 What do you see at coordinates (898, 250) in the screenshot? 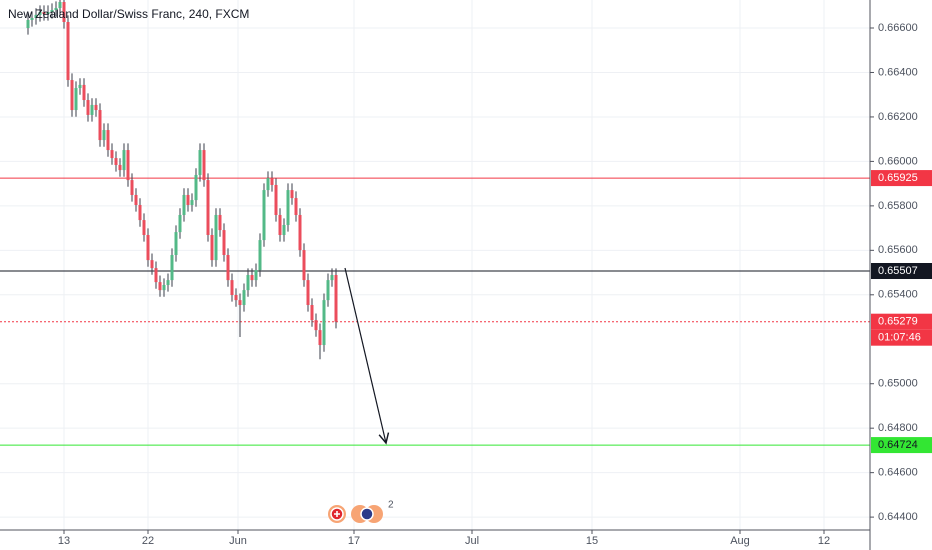
I see `y-tick-label: 0.65600` at bounding box center [898, 250].